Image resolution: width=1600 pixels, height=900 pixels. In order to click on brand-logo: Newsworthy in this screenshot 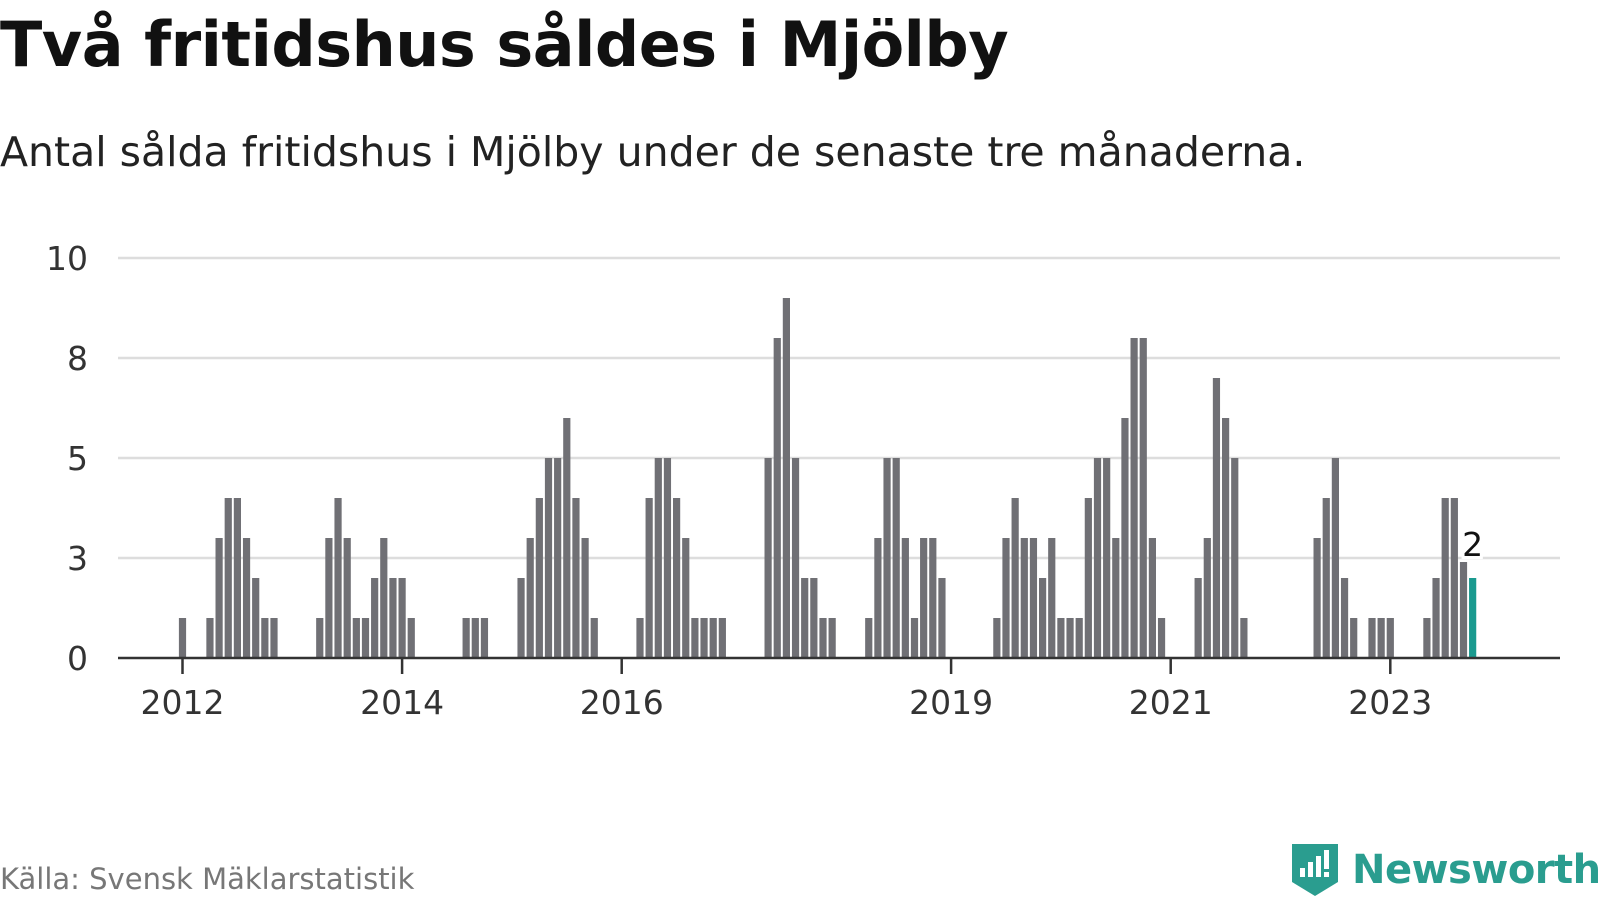, I will do `click(1445, 870)`.